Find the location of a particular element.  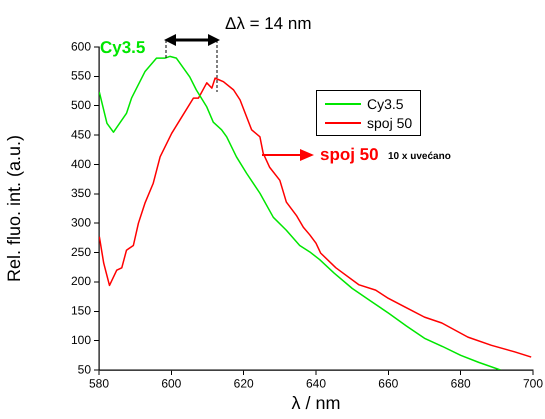

legend-label: spoj 50 is located at coordinates (389, 122).